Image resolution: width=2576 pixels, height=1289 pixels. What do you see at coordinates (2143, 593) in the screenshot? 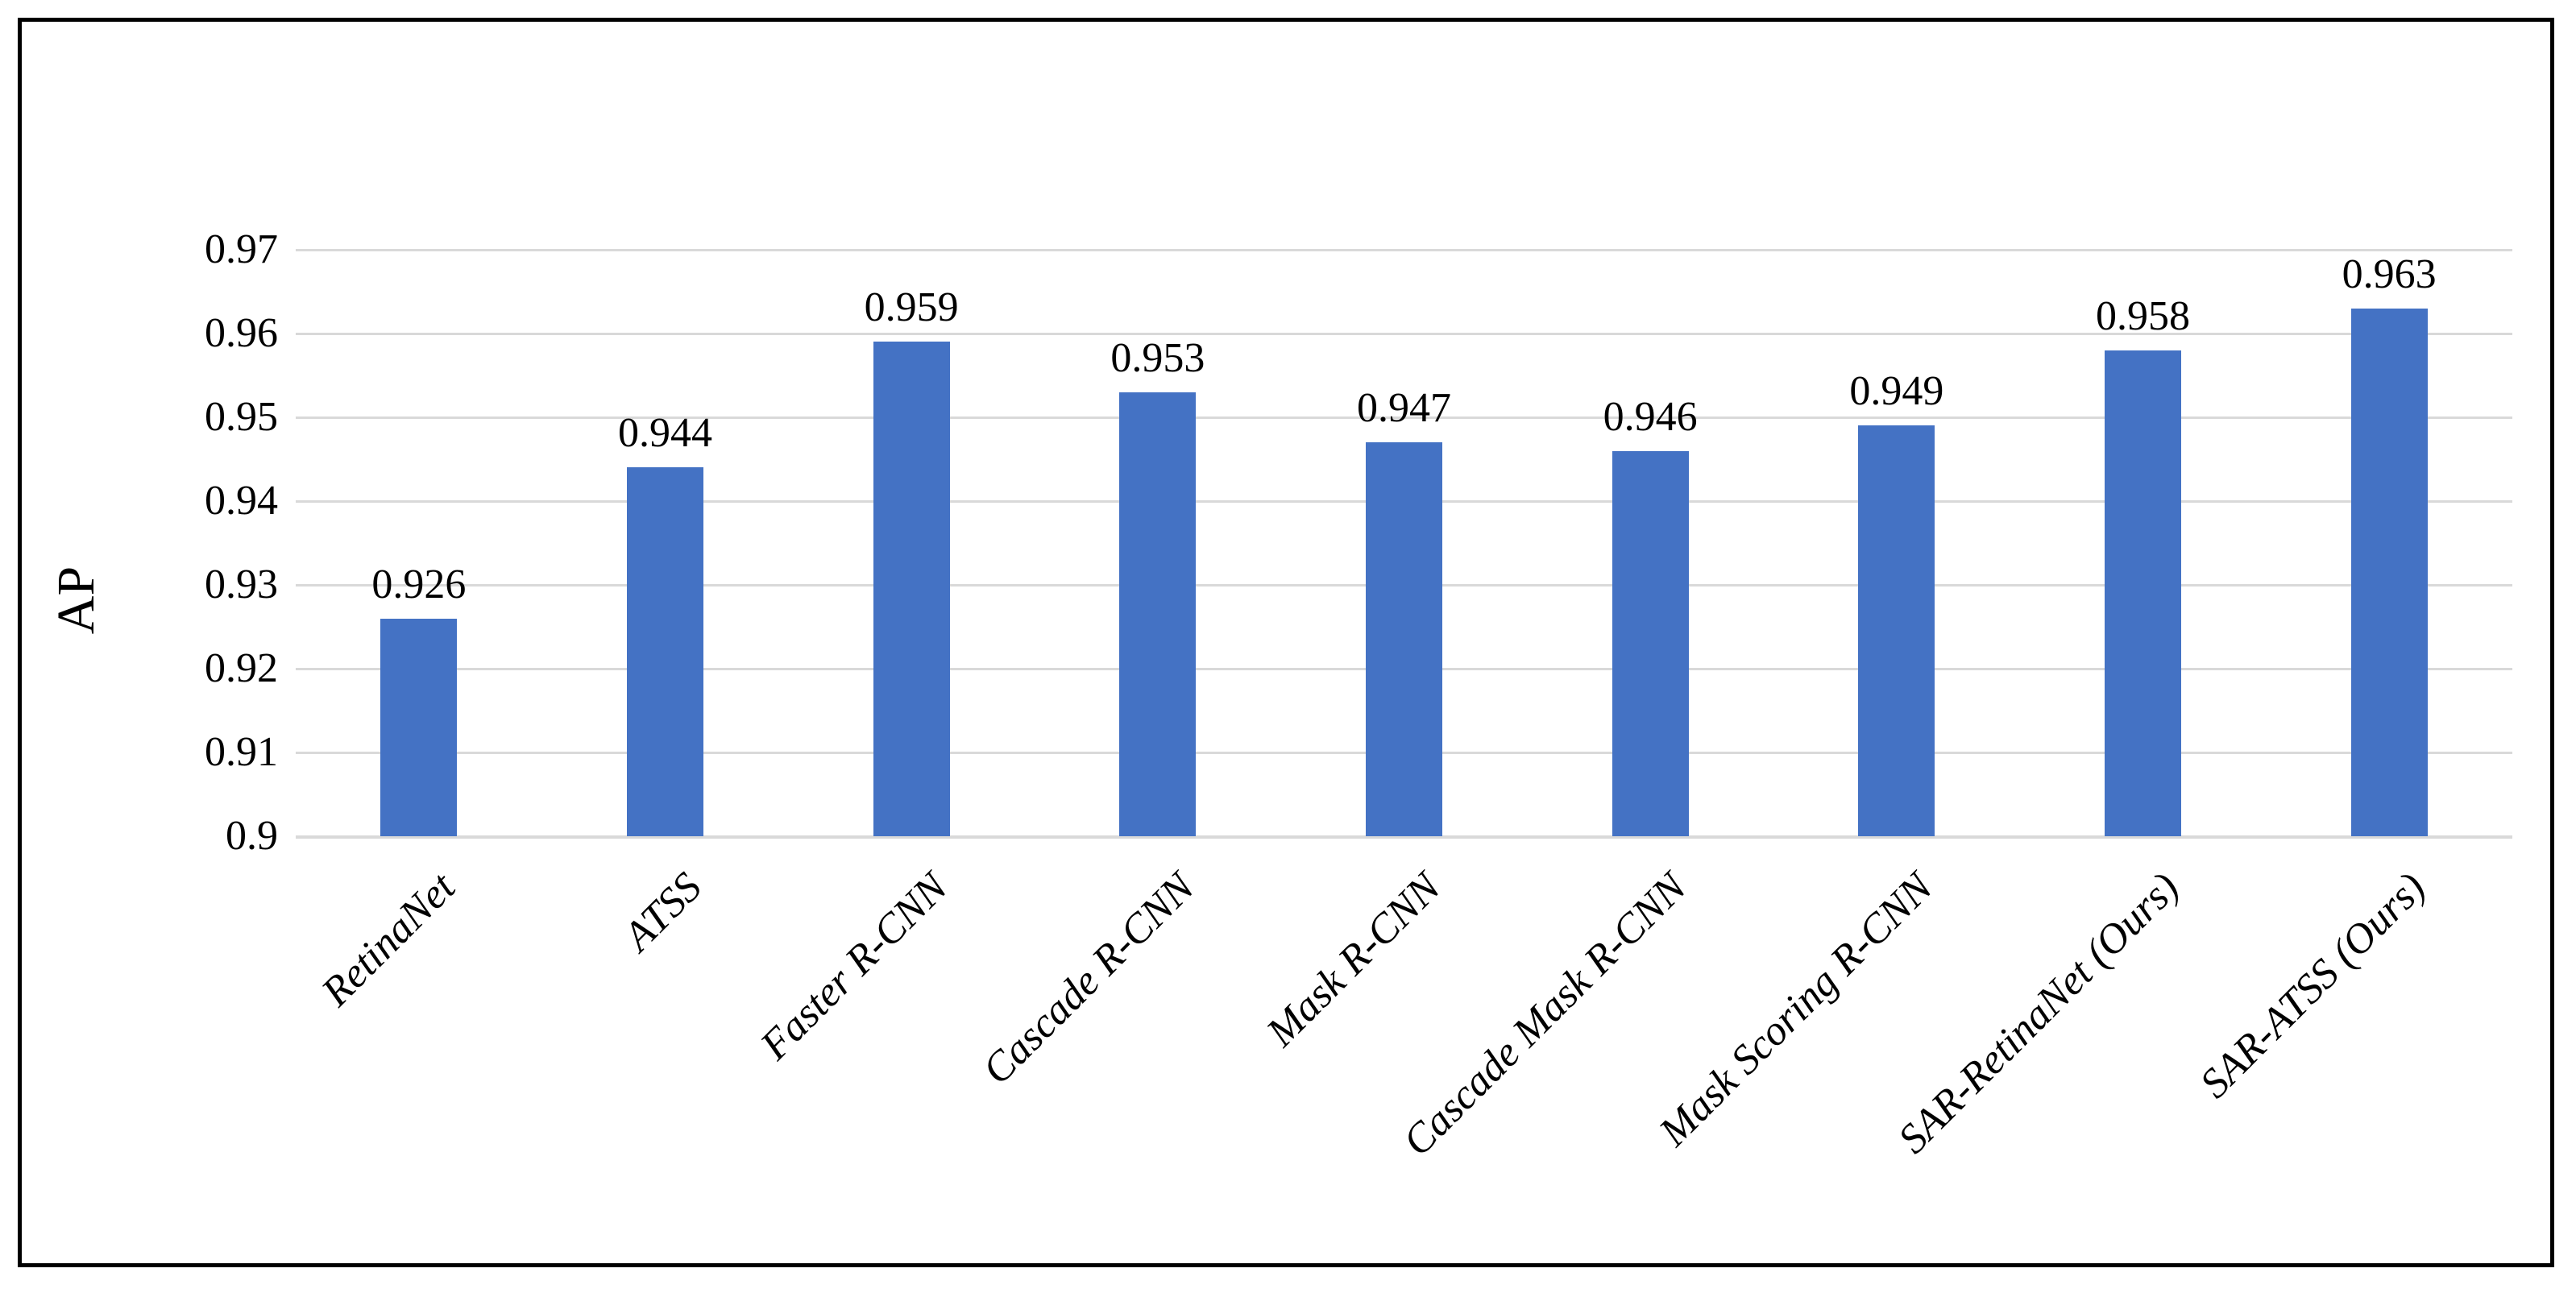
I see `bar-sar-retinanet-ours` at bounding box center [2143, 593].